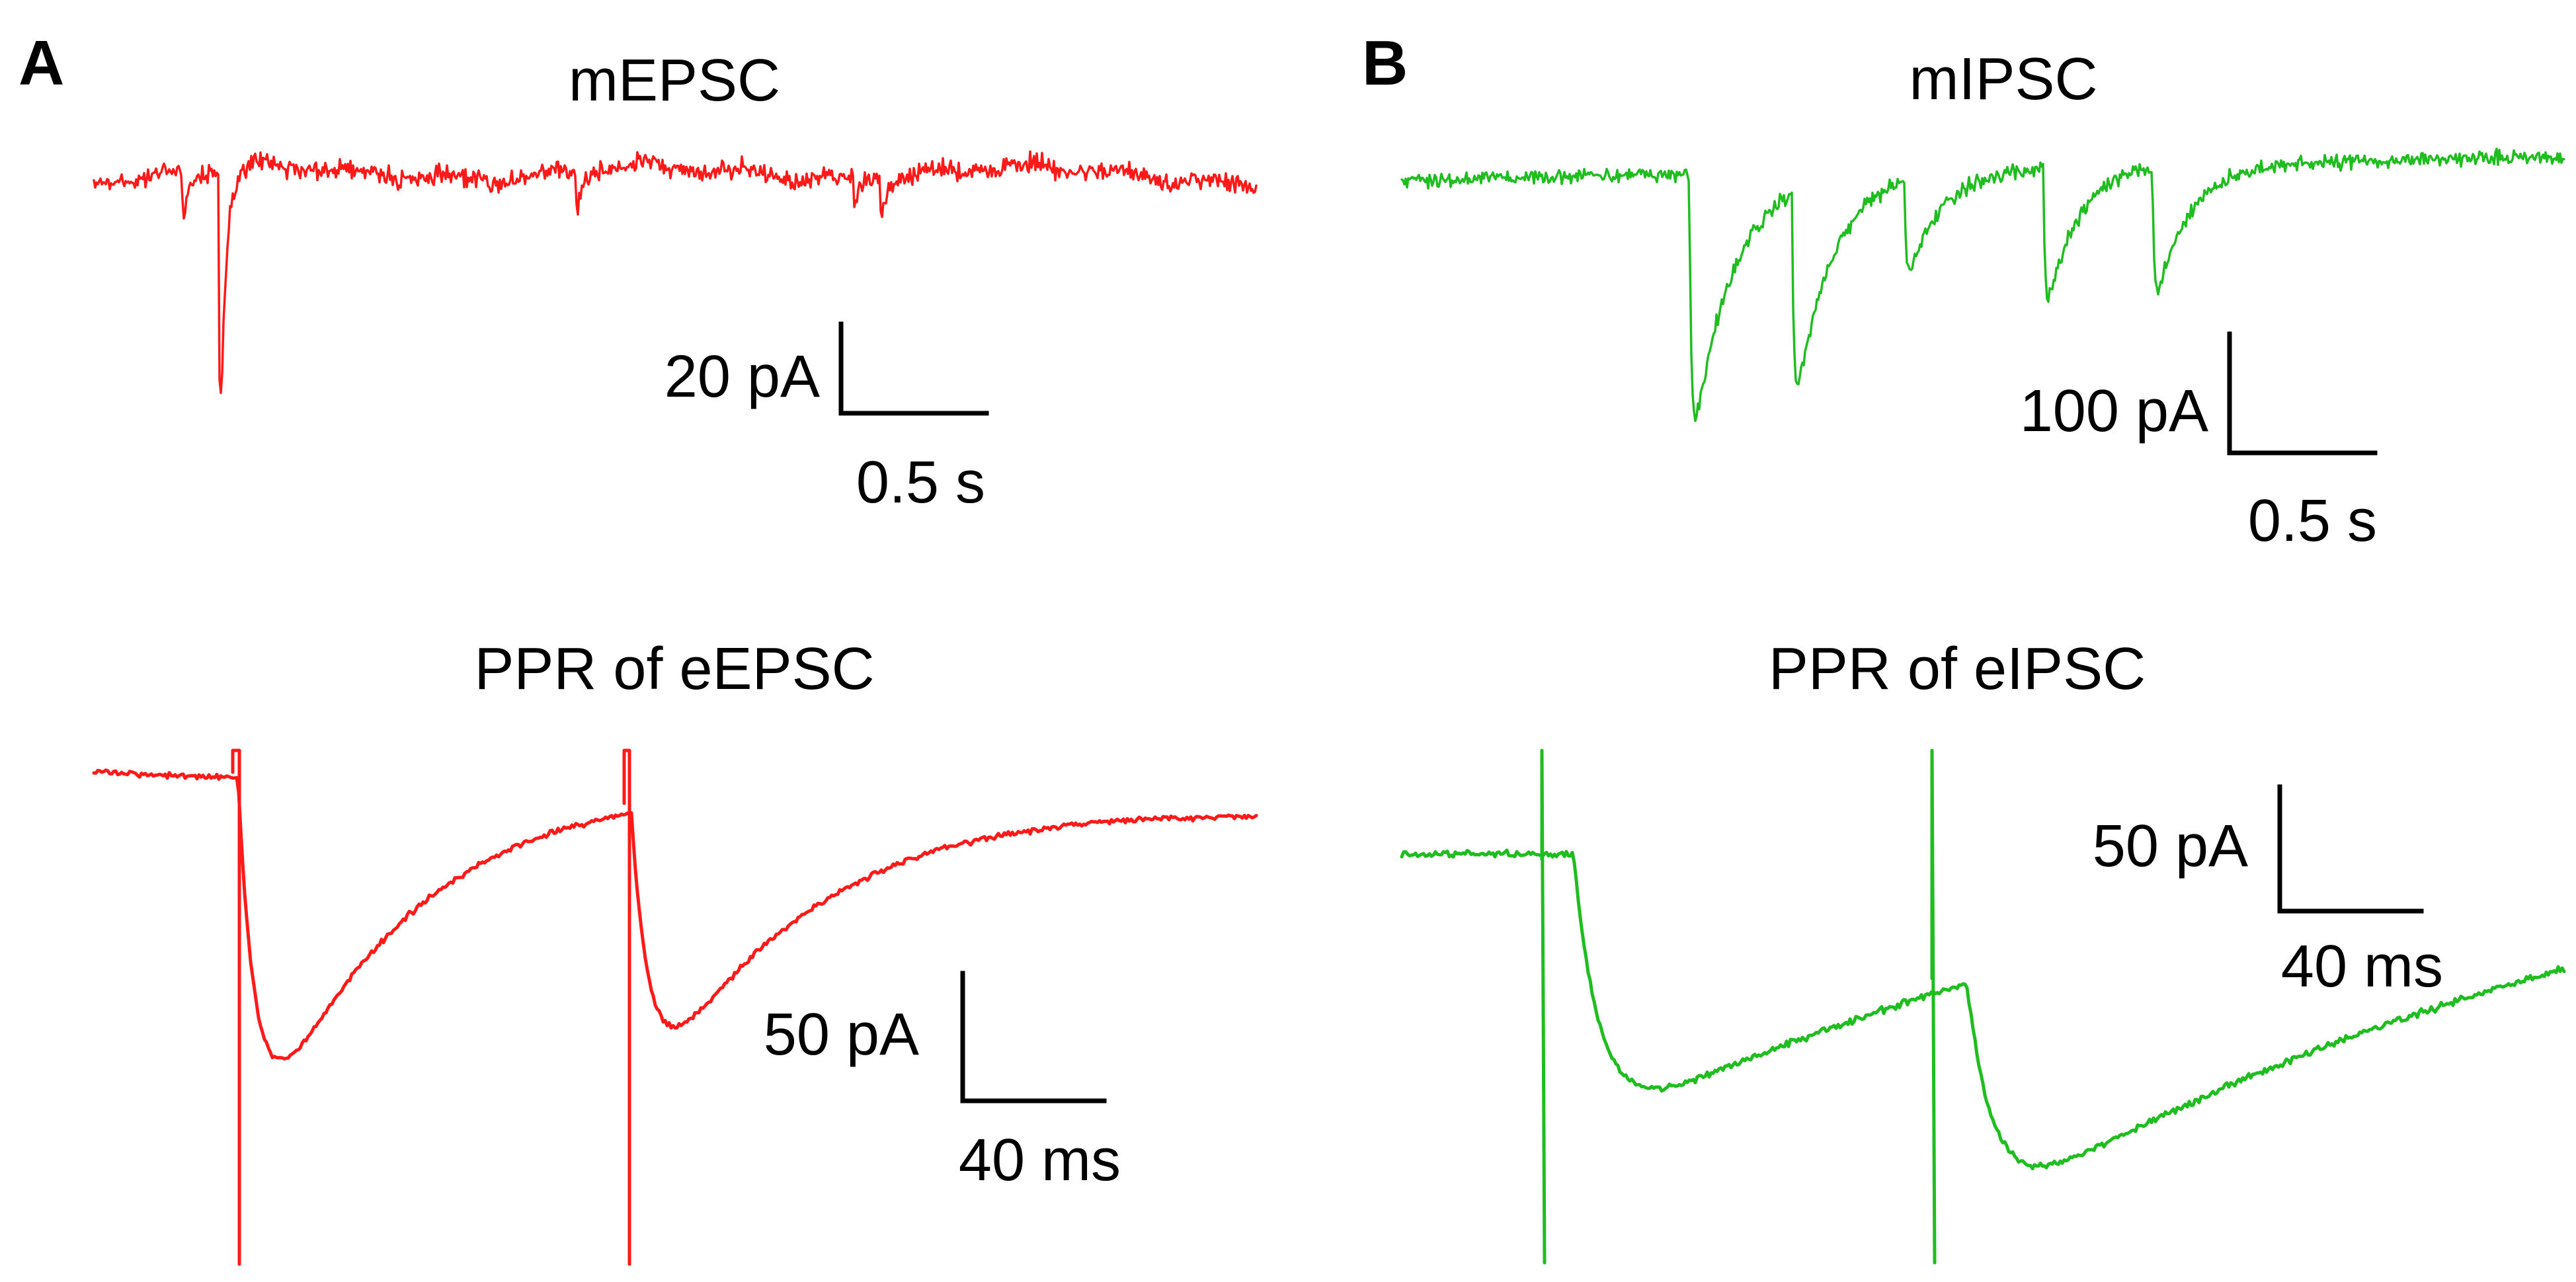 The width and height of the screenshot is (2576, 1282). Describe the element at coordinates (2302, 393) in the screenshot. I see `mipsc-scale-lines` at that location.